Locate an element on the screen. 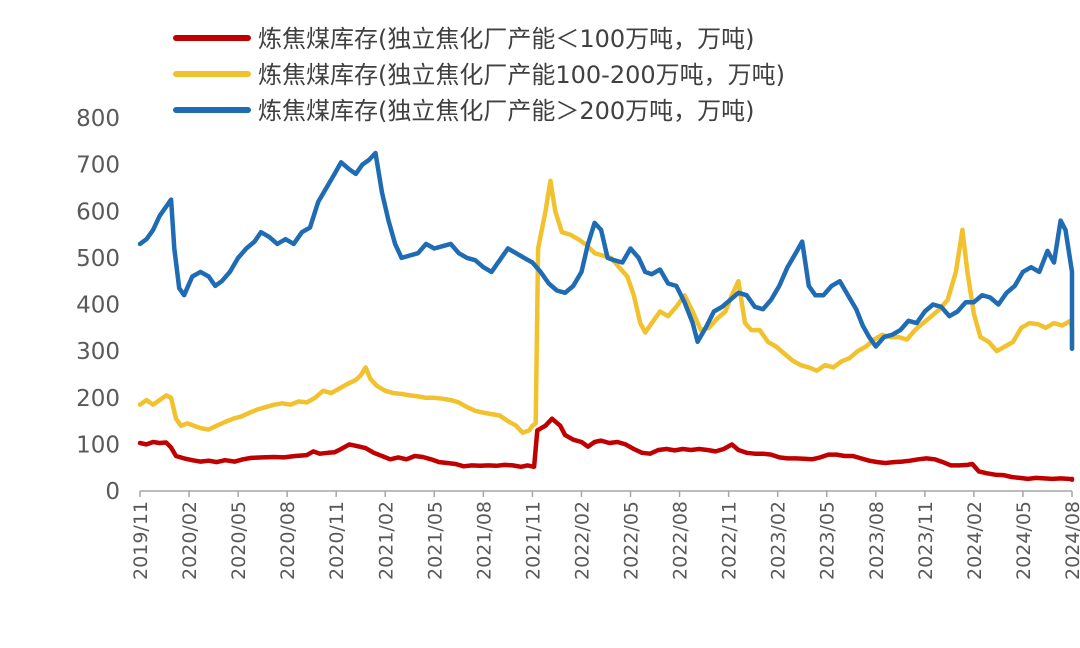 The image size is (1080, 648). x-tick-label: 2020/11 is located at coordinates (337, 540).